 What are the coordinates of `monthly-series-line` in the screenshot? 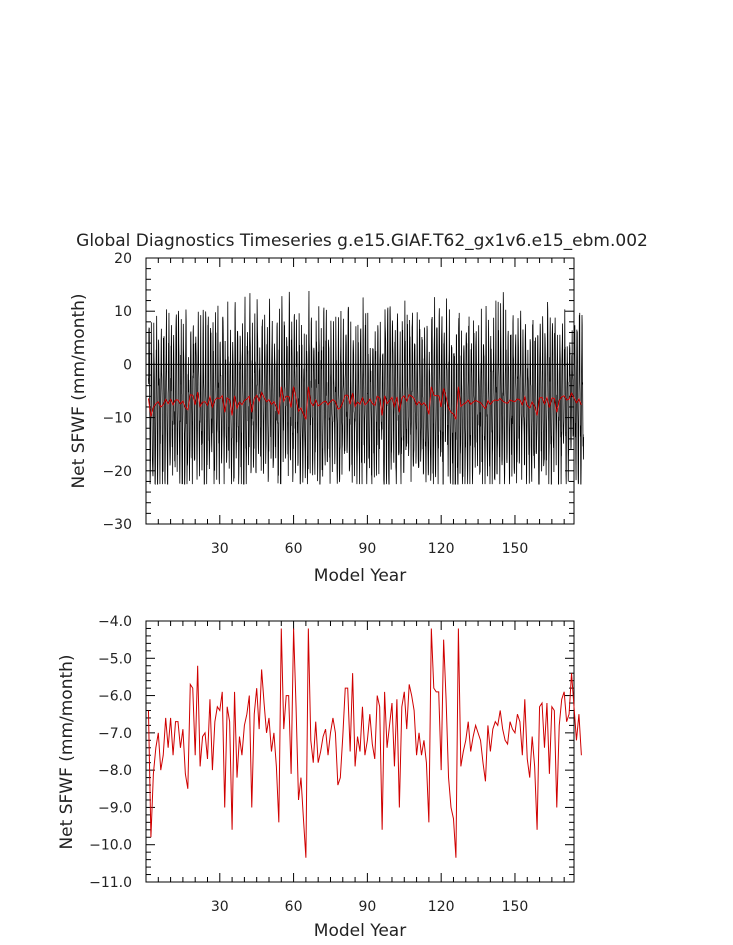 It's located at (366, 387).